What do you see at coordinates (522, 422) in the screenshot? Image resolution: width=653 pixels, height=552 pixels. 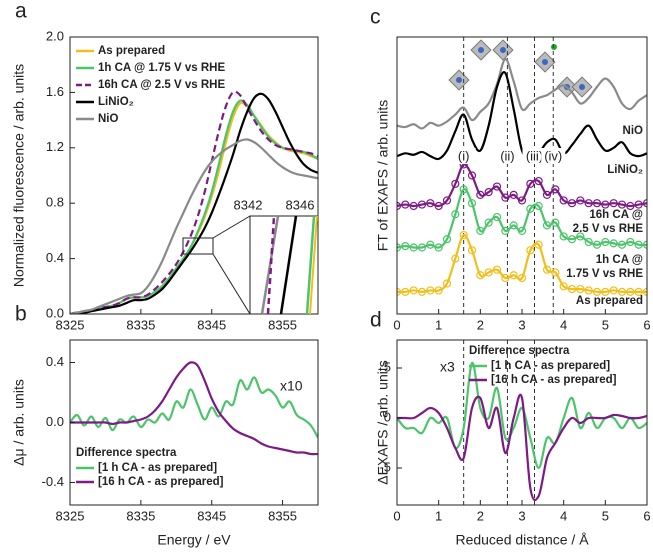 I see `plot-area` at bounding box center [522, 422].